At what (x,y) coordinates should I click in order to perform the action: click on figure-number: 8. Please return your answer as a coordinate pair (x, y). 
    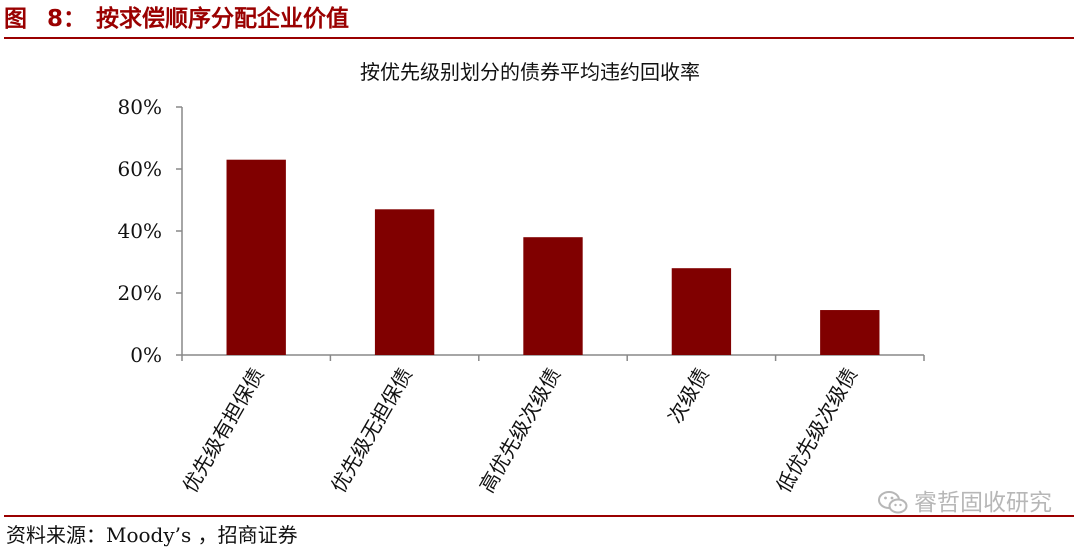
    Looking at the image, I should click on (55, 19).